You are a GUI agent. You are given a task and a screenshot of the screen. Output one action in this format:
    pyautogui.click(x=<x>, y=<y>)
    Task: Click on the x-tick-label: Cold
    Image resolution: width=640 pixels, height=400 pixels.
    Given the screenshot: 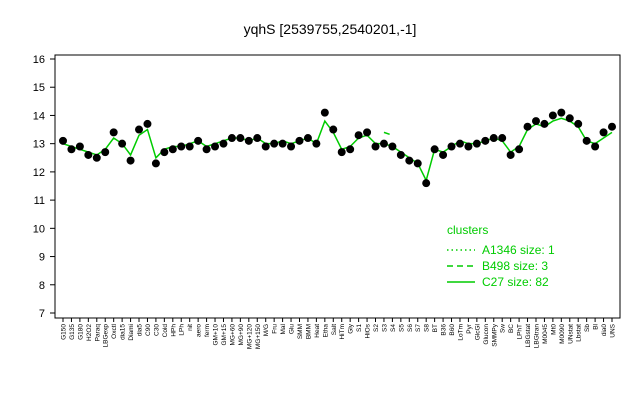 What is the action you would take?
    pyautogui.click(x=165, y=331)
    